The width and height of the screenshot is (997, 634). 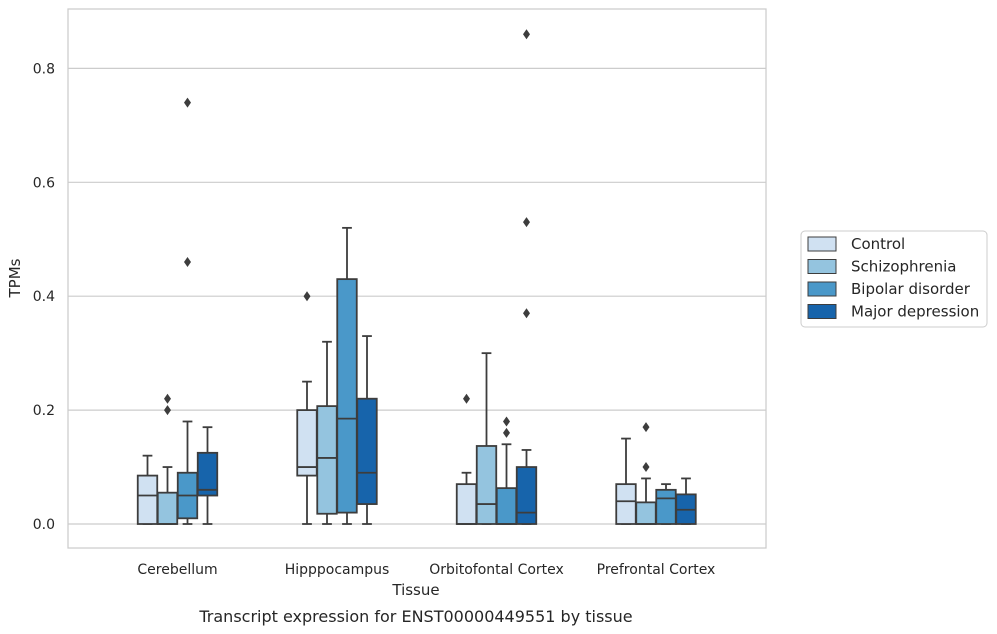 What do you see at coordinates (337, 570) in the screenshot?
I see `x-tick-label: Hipppocampus` at bounding box center [337, 570].